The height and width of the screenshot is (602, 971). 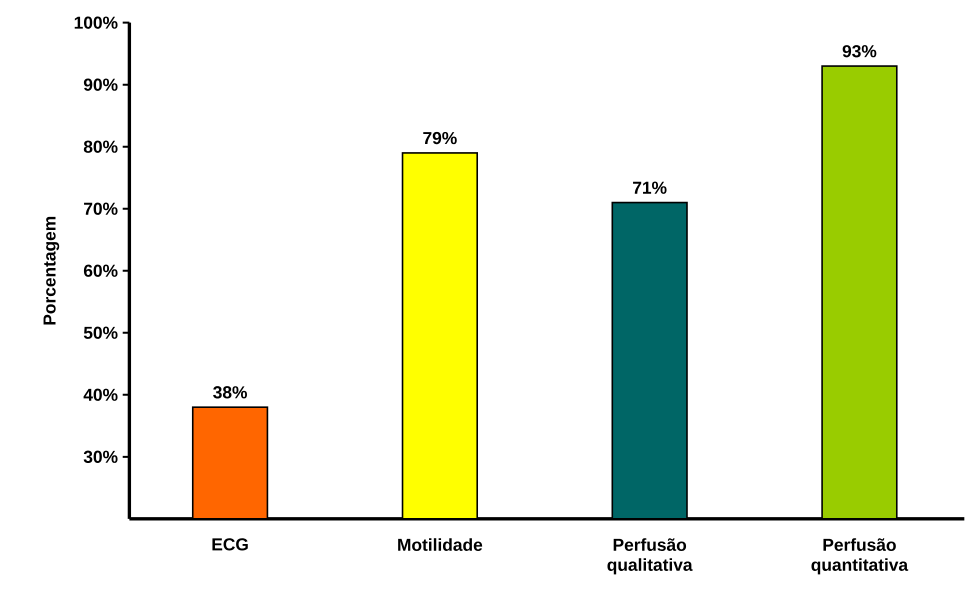 What do you see at coordinates (859, 556) in the screenshot?
I see `x-tick-label: Perfusão quantitativa` at bounding box center [859, 556].